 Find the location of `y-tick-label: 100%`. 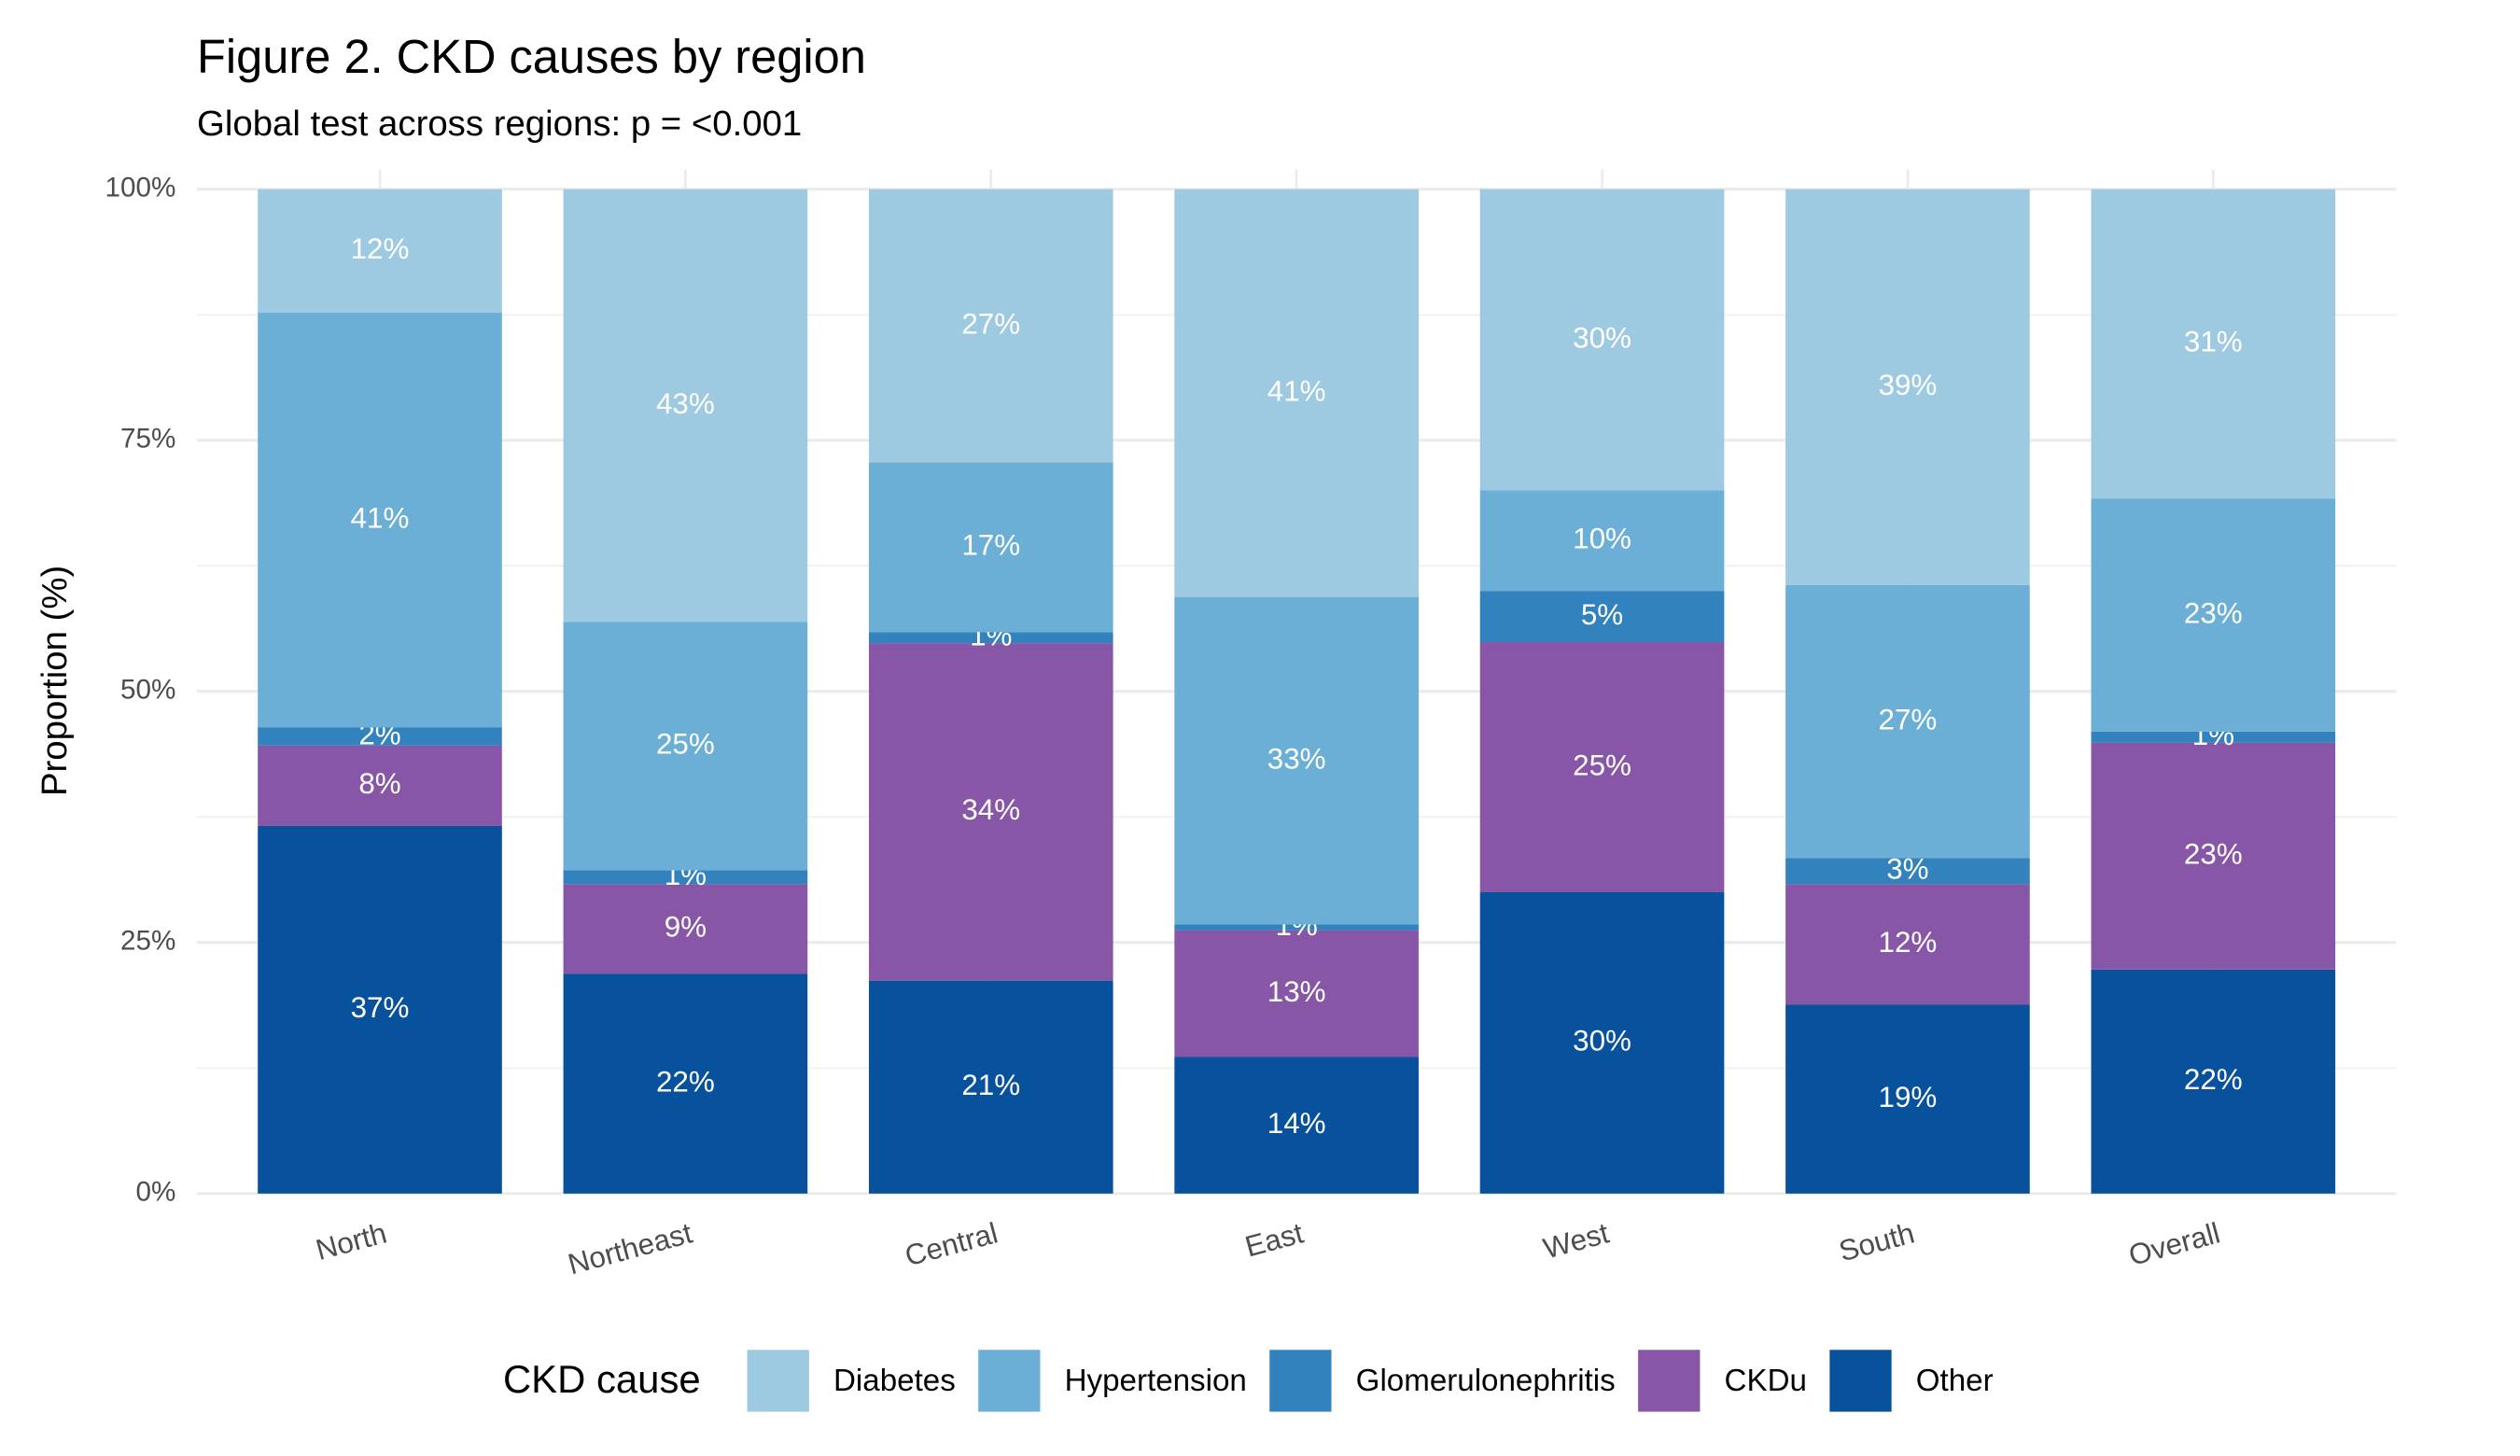

y-tick-label: 100% is located at coordinates (140, 188).